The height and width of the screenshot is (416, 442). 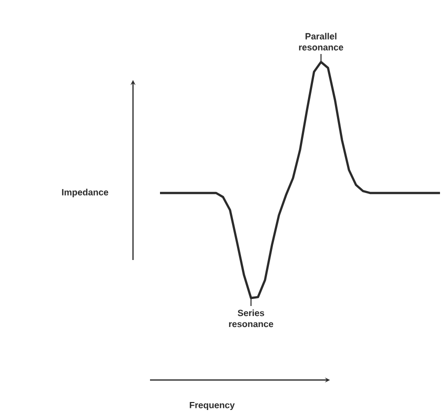 I want to click on annotation: Parallel resonance, so click(x=321, y=41).